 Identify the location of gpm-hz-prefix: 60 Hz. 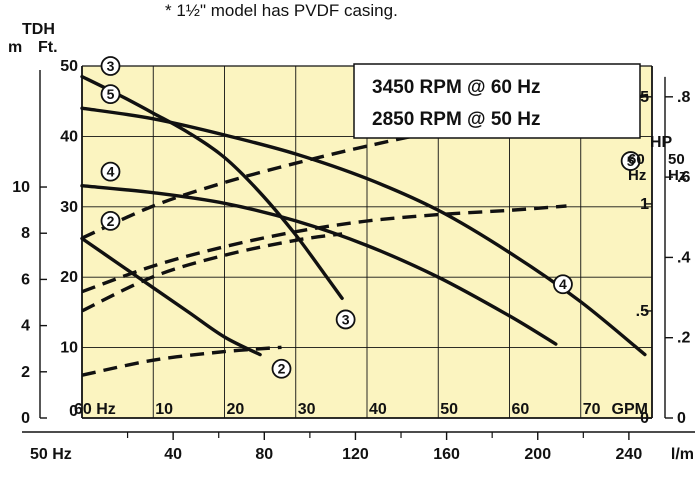
(95, 409).